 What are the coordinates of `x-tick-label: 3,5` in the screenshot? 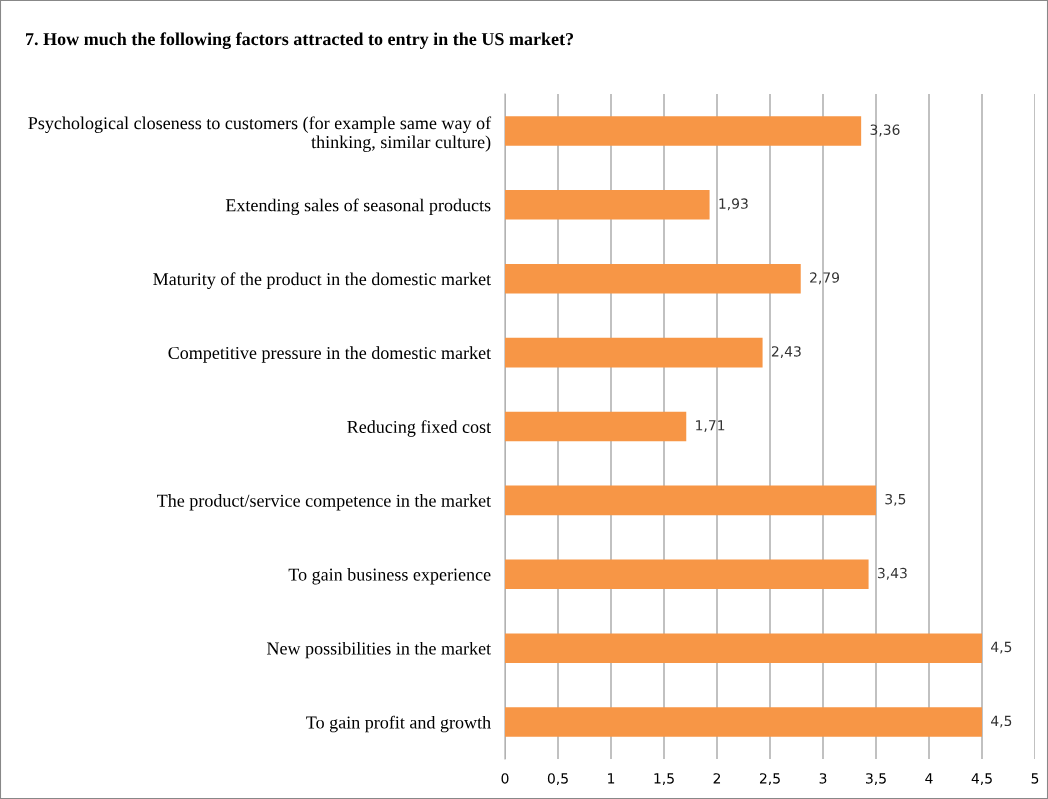 It's located at (876, 779).